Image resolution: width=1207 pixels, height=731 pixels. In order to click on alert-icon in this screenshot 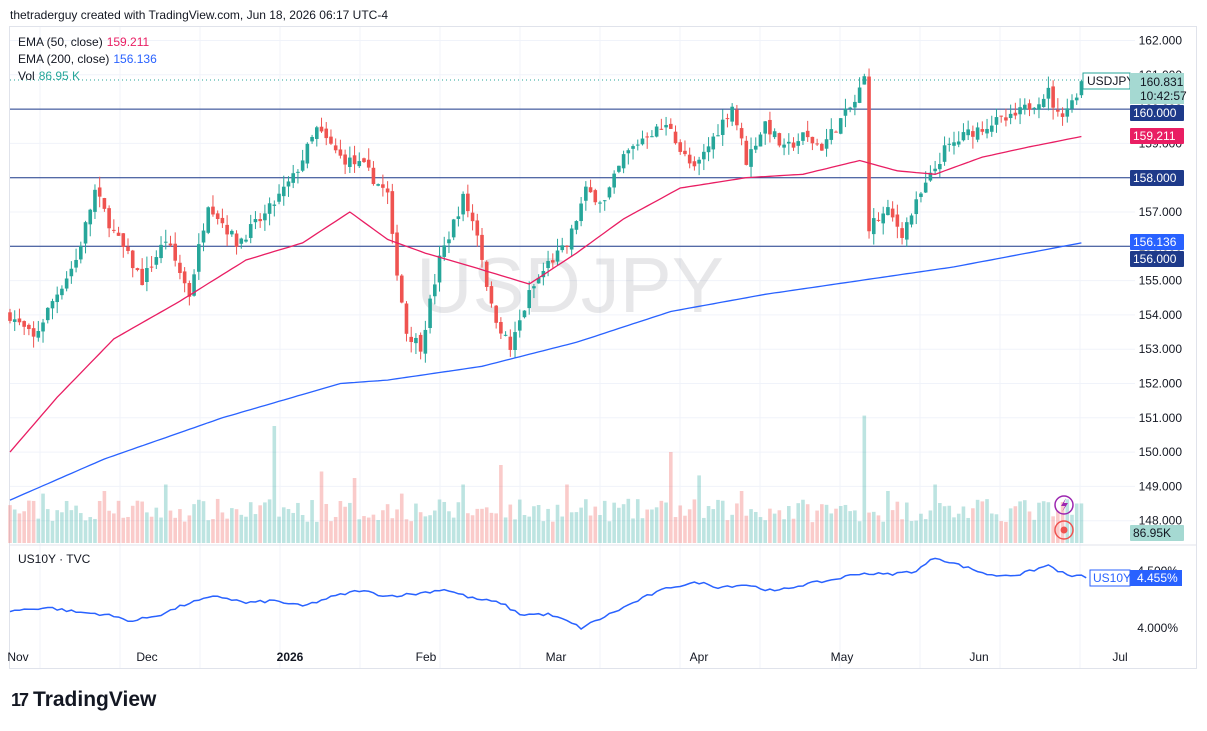, I will do `click(1064, 505)`.